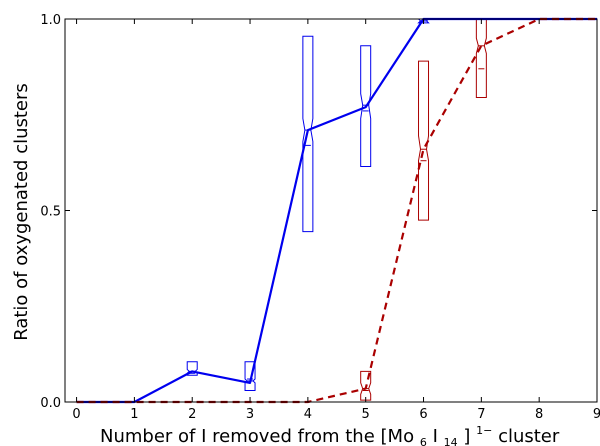  I want to click on x-axis-title-formula-1: [Mo, so click(398, 436).